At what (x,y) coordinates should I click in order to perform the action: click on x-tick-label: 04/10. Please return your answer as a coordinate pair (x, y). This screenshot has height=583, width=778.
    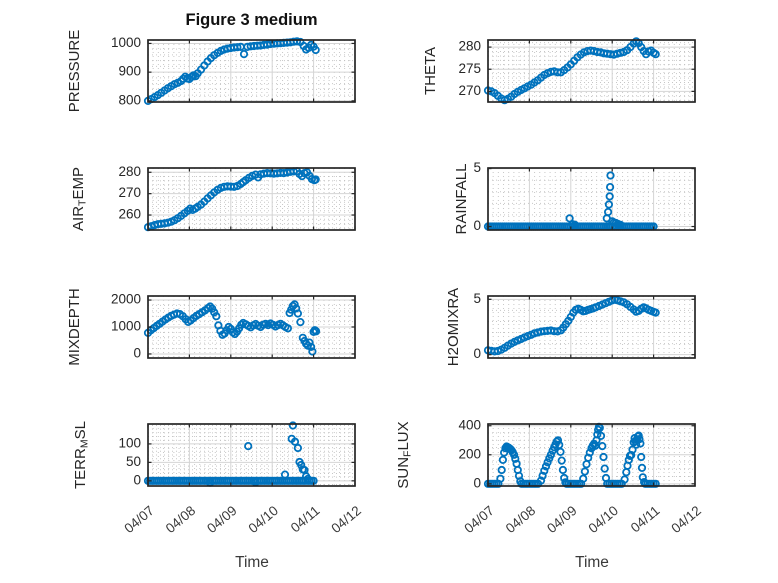
    Looking at the image, I should click on (604, 519).